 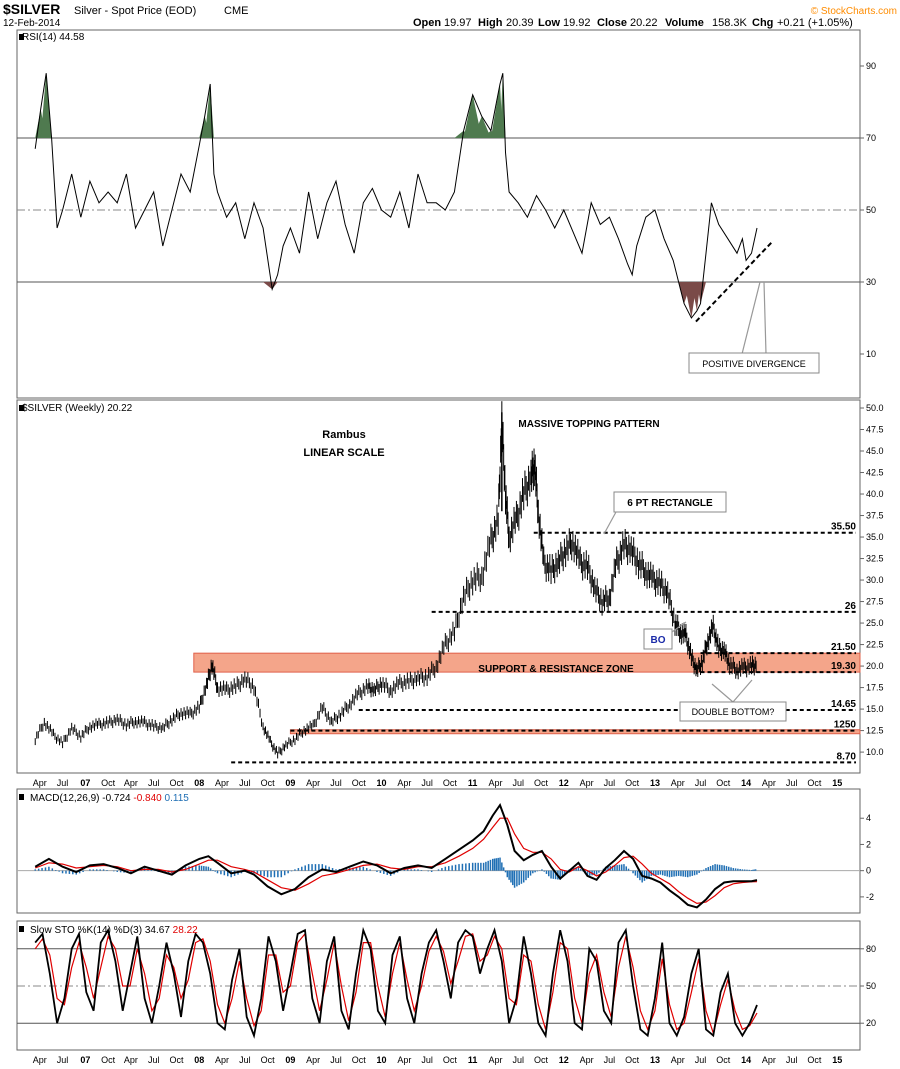 I want to click on level-label: 35.50, so click(x=843, y=527).